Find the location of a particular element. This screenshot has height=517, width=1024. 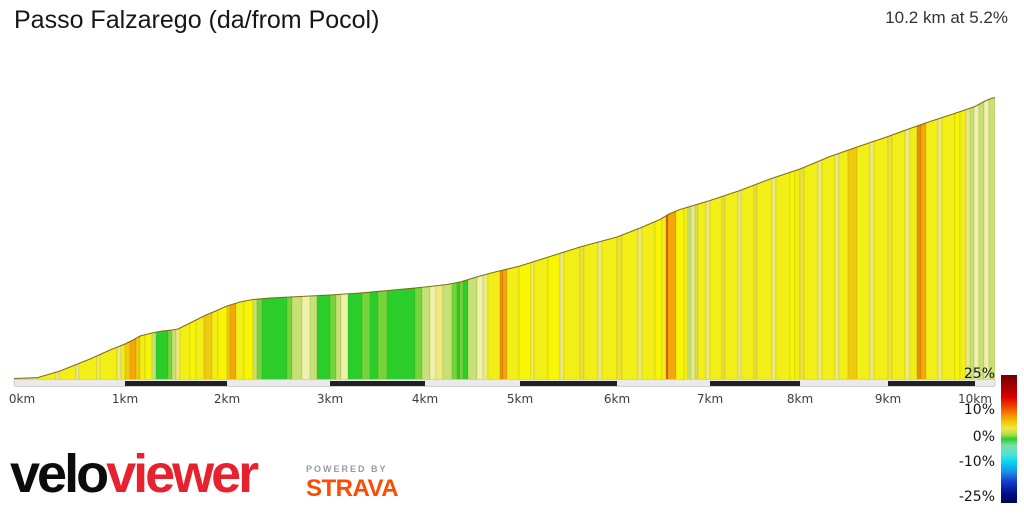

veloviewer-logo: veloviewer is located at coordinates (134, 475).